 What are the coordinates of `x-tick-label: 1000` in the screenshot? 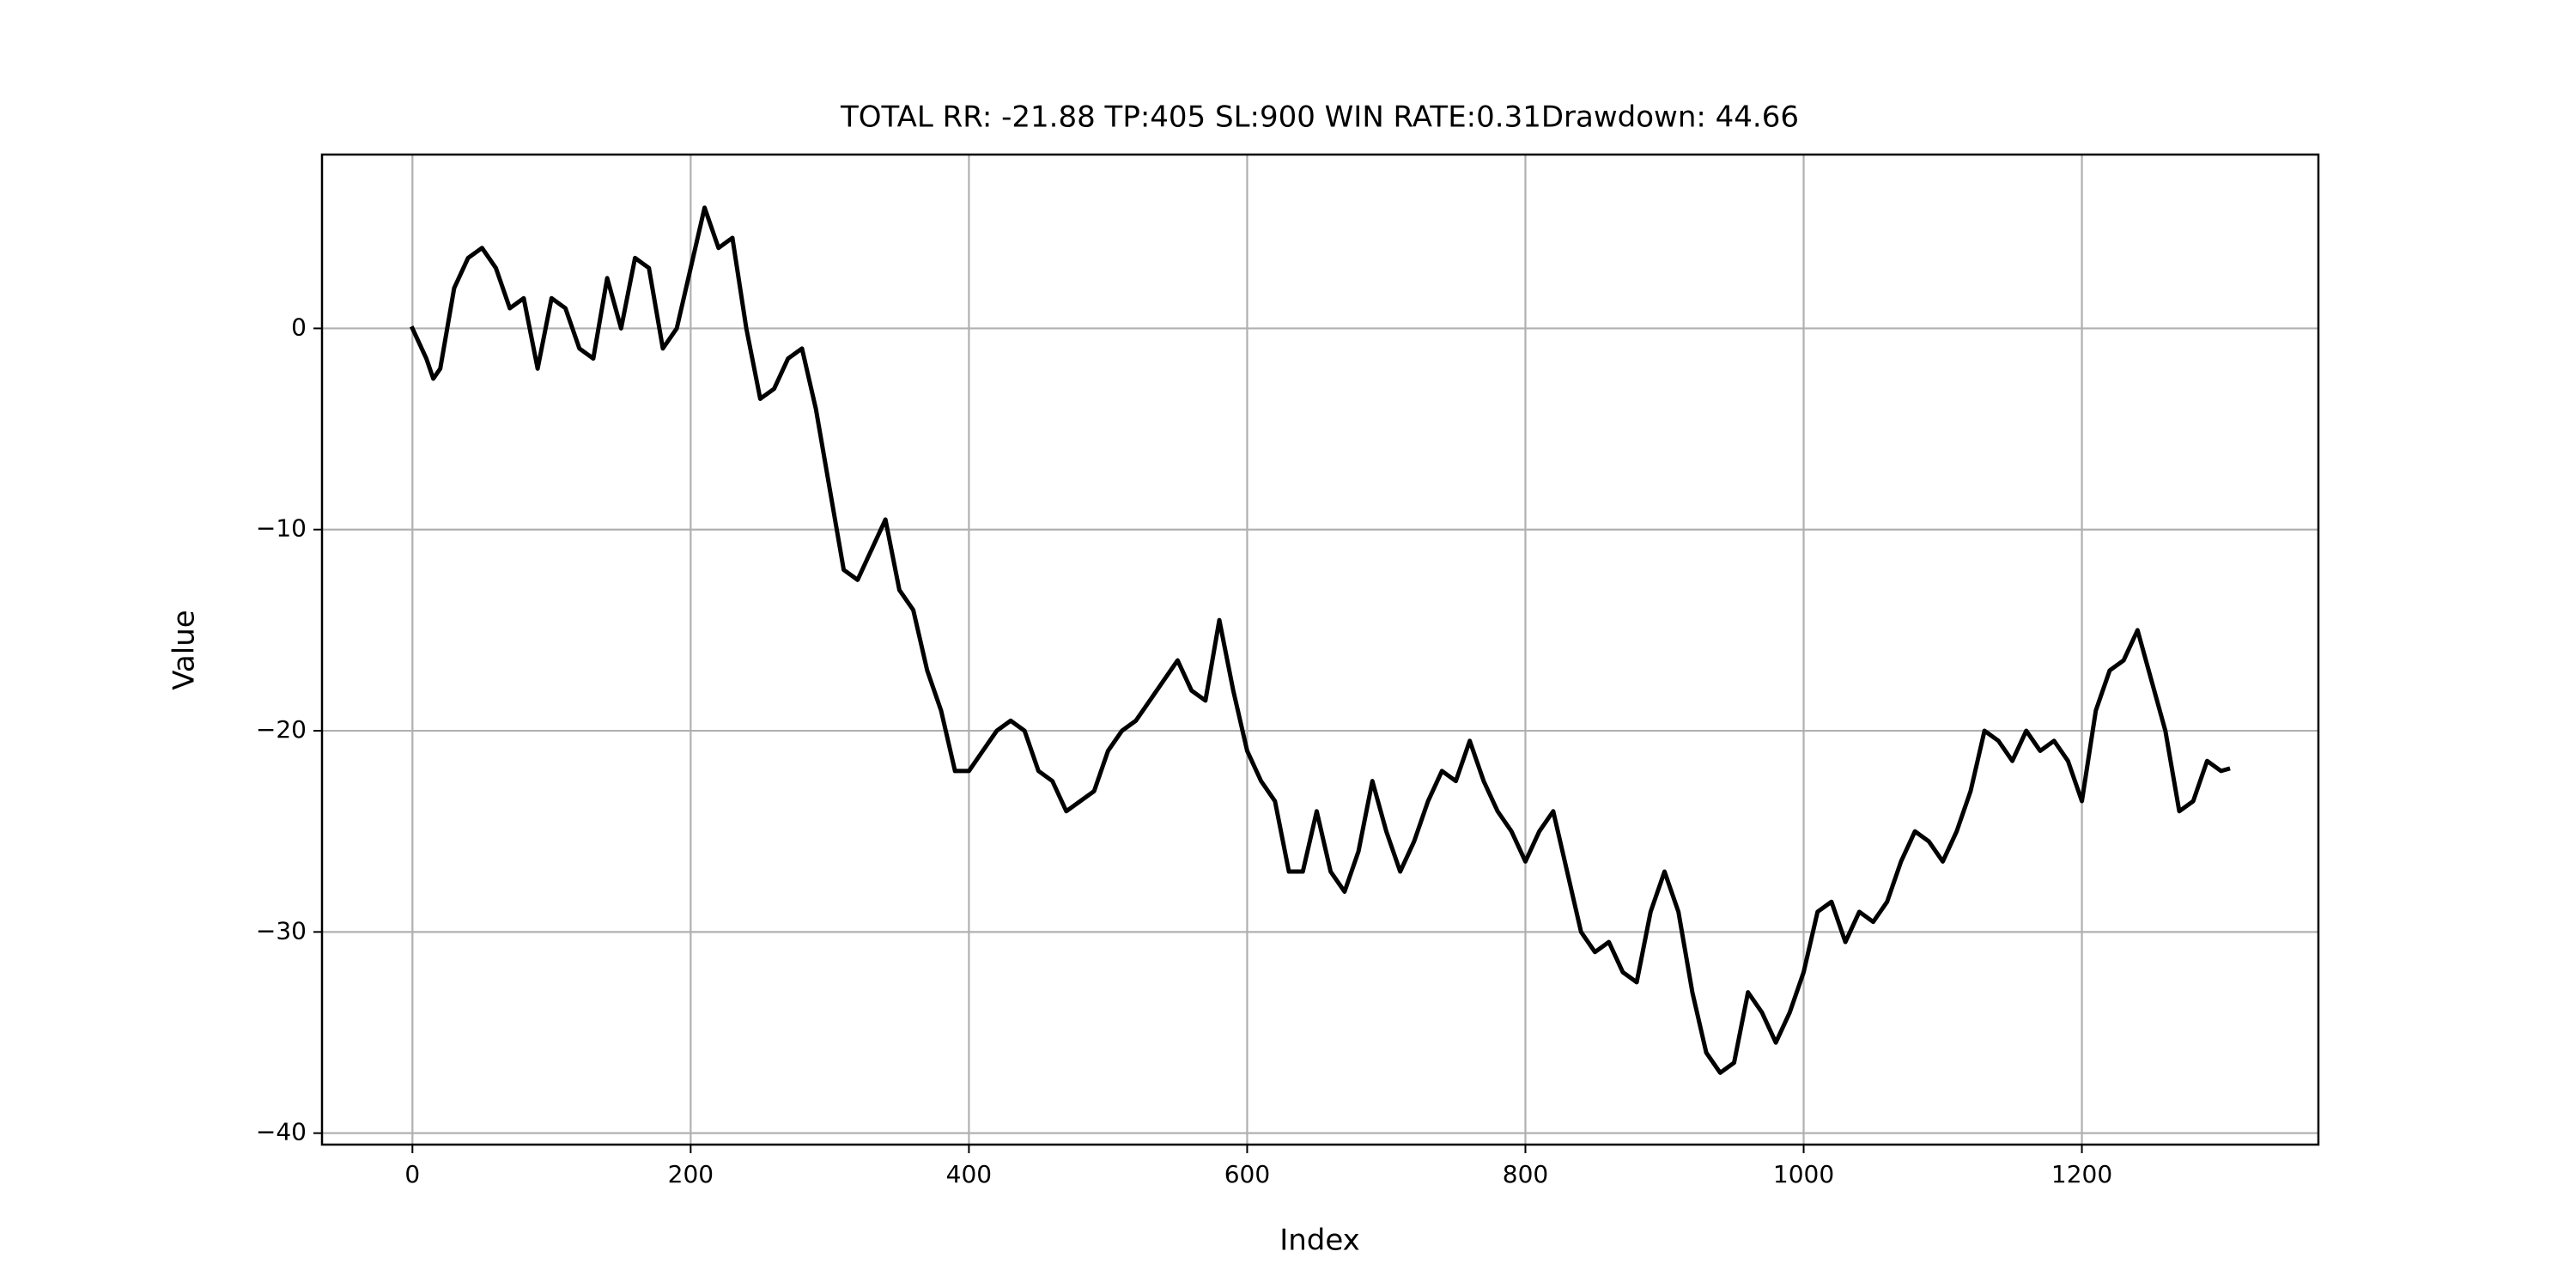 It's located at (1804, 1174).